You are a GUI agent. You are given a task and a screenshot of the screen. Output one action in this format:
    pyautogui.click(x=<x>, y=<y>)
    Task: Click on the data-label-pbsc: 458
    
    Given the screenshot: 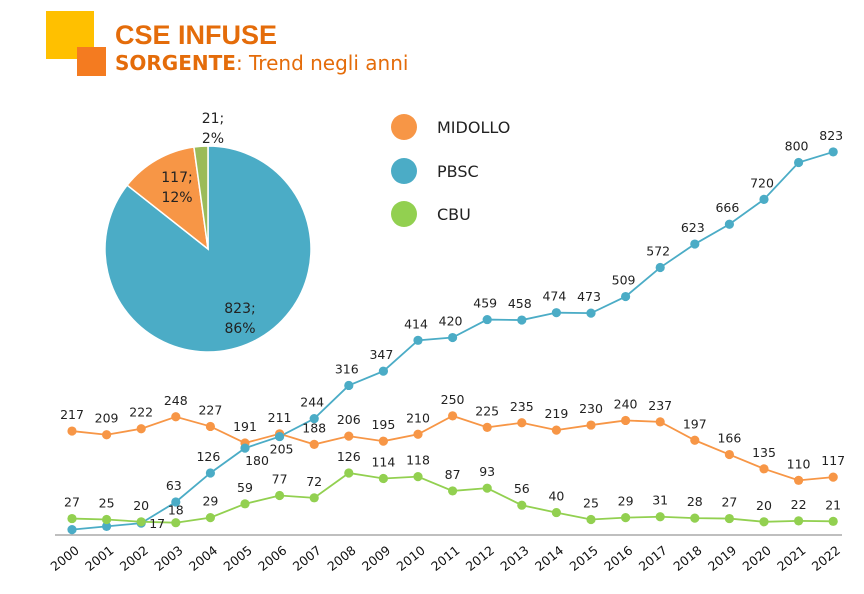 What is the action you would take?
    pyautogui.click(x=520, y=303)
    